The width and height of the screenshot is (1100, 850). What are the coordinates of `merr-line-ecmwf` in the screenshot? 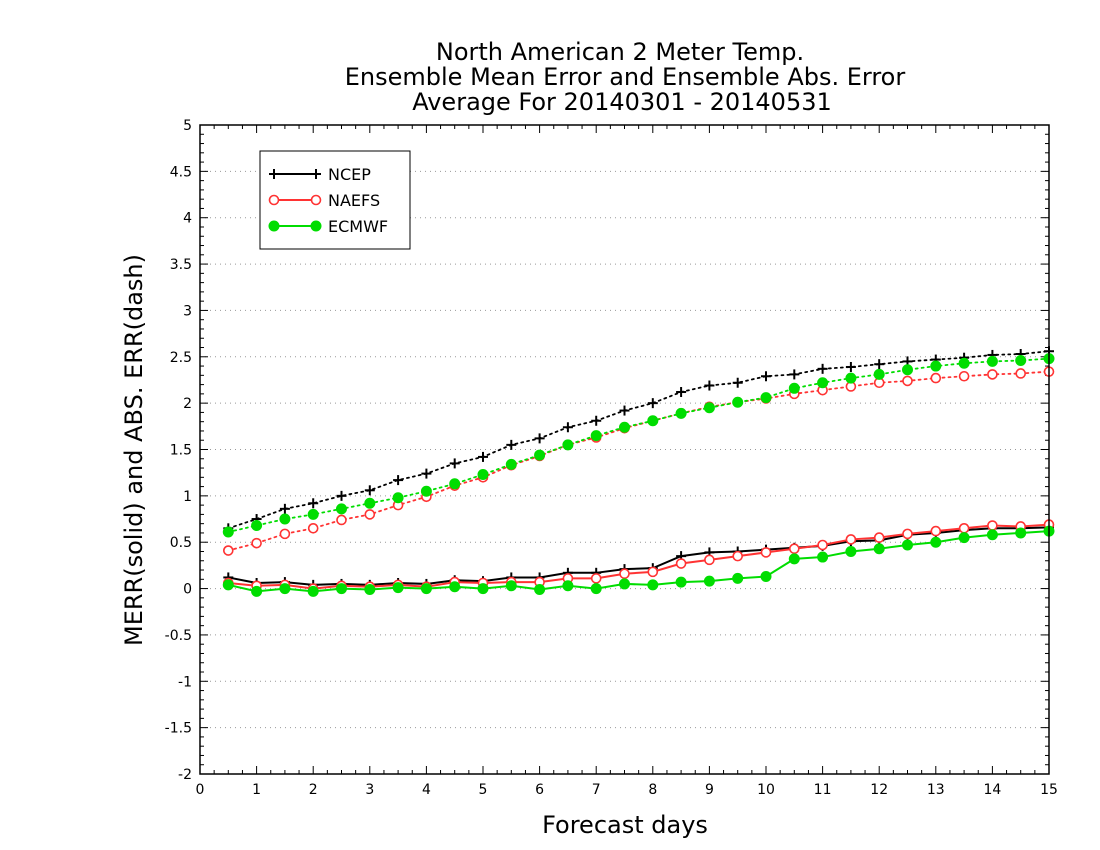 It's located at (639, 561).